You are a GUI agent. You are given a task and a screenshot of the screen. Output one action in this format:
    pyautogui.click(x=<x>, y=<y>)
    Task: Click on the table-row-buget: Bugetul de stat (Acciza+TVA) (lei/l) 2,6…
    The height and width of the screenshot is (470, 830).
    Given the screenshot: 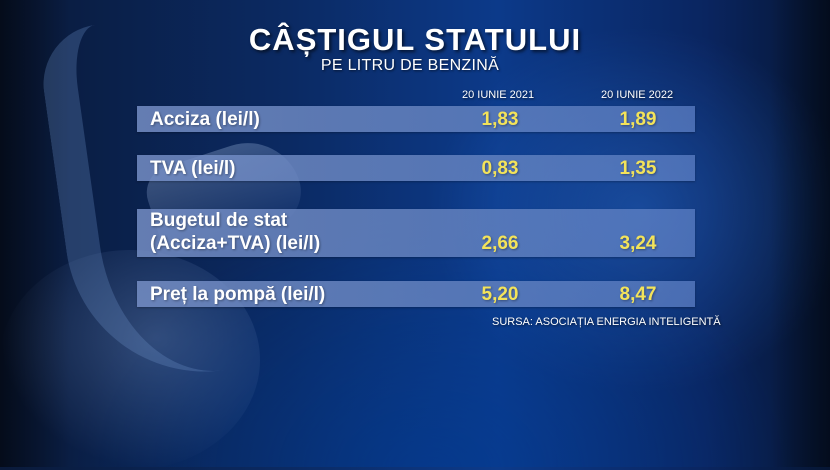 What is the action you would take?
    pyautogui.click(x=416, y=233)
    